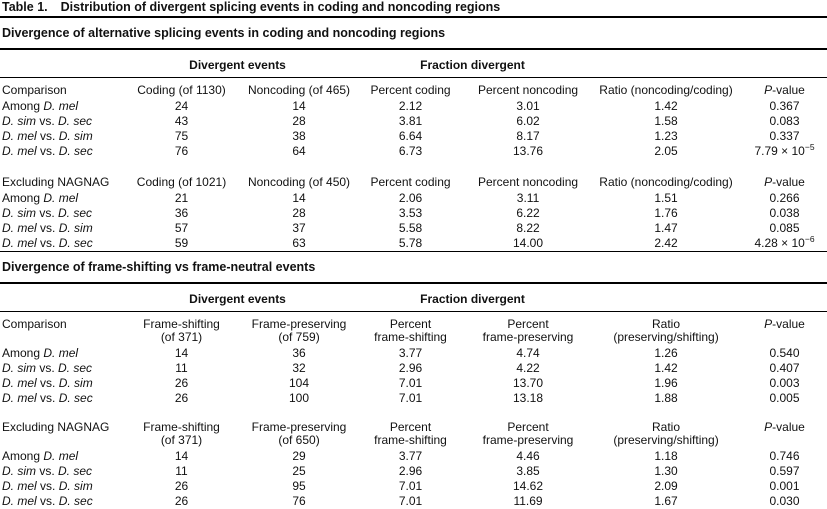 The height and width of the screenshot is (509, 827). I want to click on cell: 2.06, so click(410, 197).